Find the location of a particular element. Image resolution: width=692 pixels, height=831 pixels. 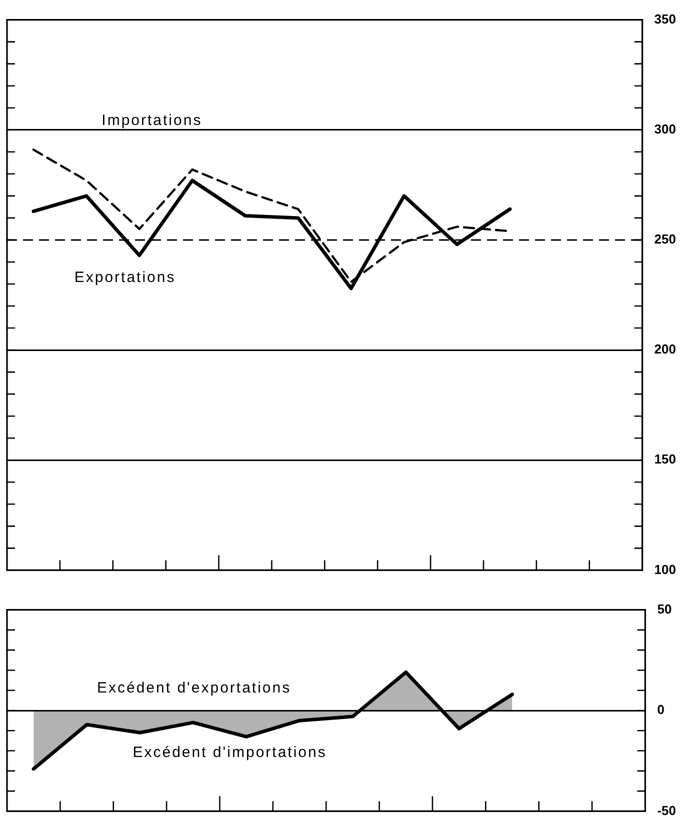

y-tick-label: 0 is located at coordinates (660, 710).